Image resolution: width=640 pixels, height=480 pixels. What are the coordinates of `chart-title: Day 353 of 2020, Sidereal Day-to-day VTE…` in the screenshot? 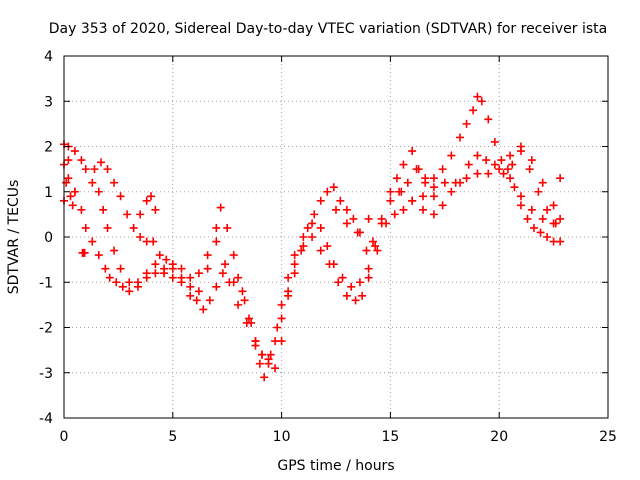 It's located at (328, 29).